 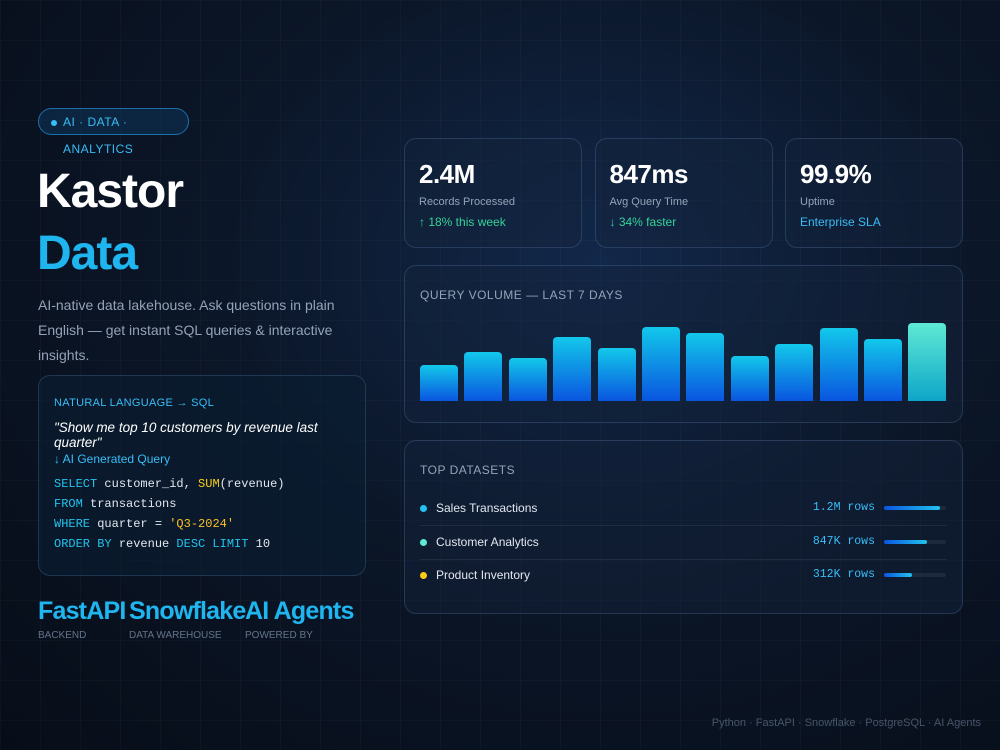 I want to click on sql-line: ORDER BY revenue DESC LIMIT 10, so click(x=169, y=544).